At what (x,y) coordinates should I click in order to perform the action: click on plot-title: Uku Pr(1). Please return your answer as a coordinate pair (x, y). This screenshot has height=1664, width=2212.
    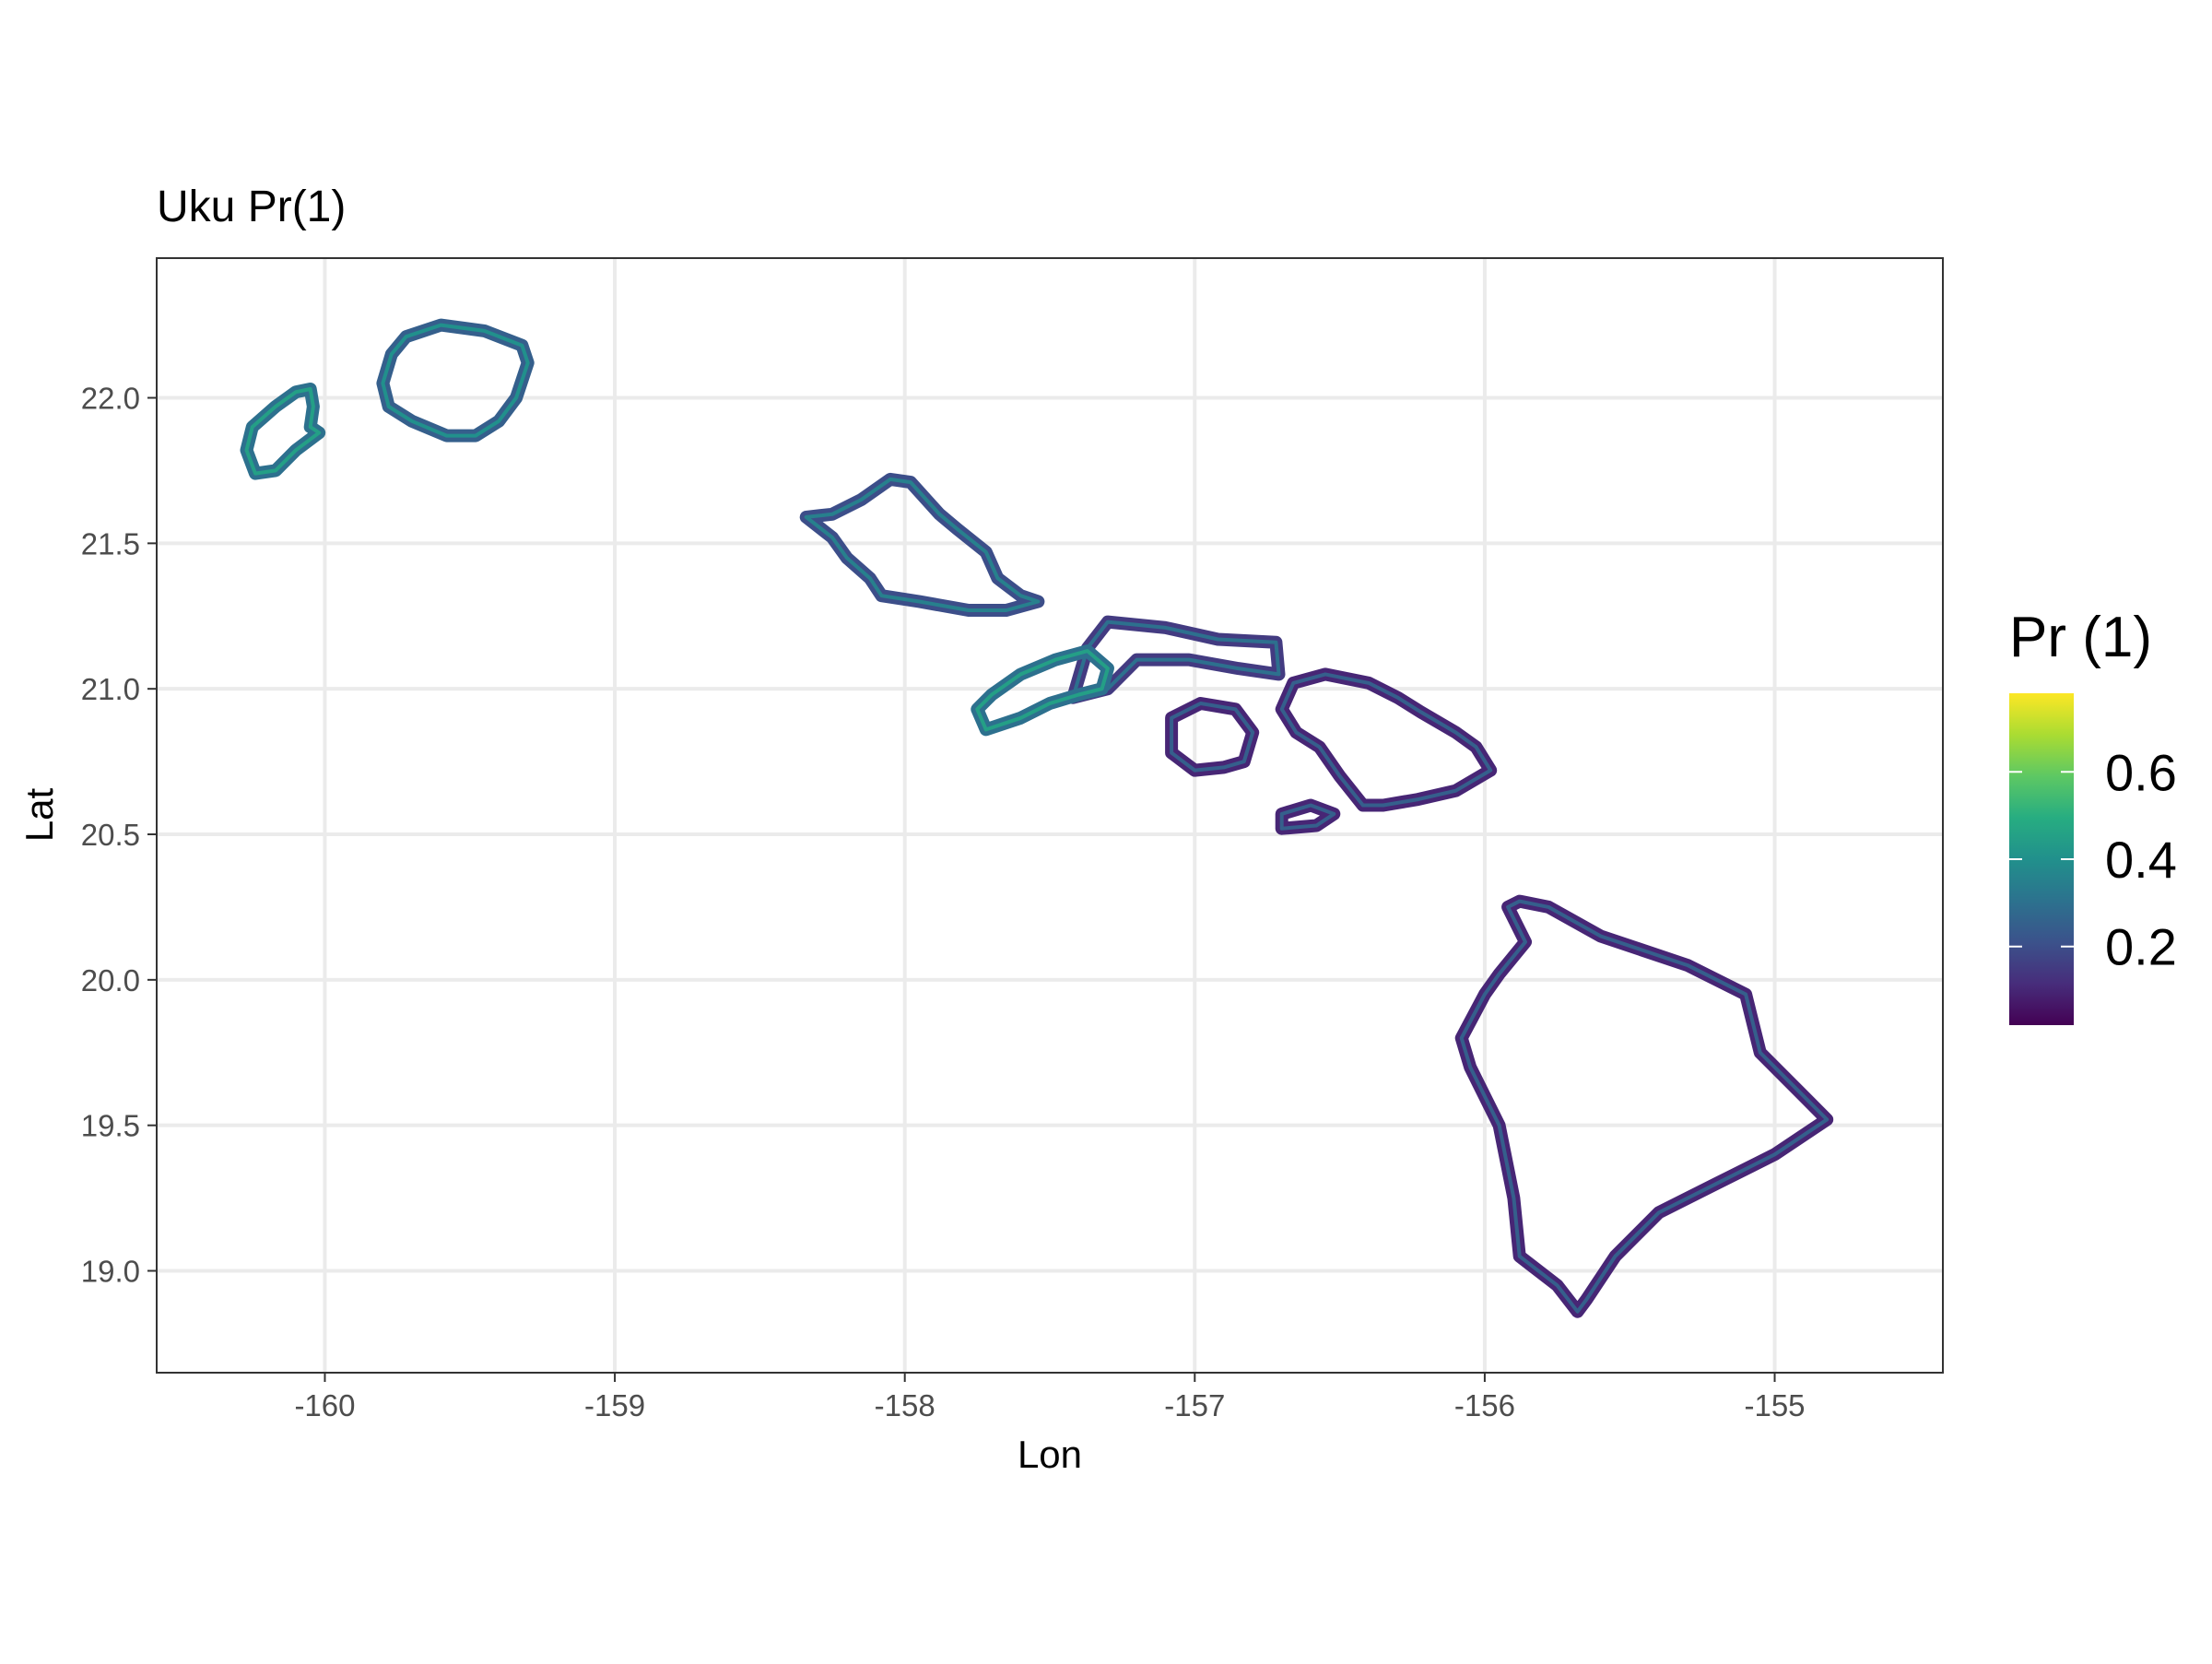
    Looking at the image, I should click on (251, 207).